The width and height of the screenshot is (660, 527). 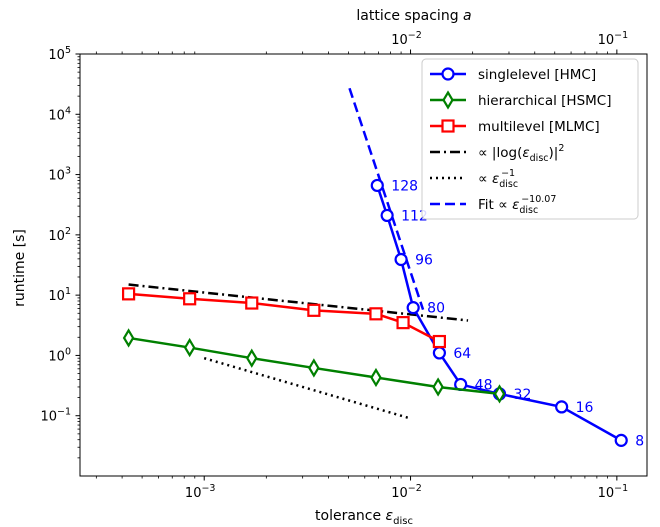 I want to click on legend-entry-2: multilevel [MLMC], so click(x=515, y=127).